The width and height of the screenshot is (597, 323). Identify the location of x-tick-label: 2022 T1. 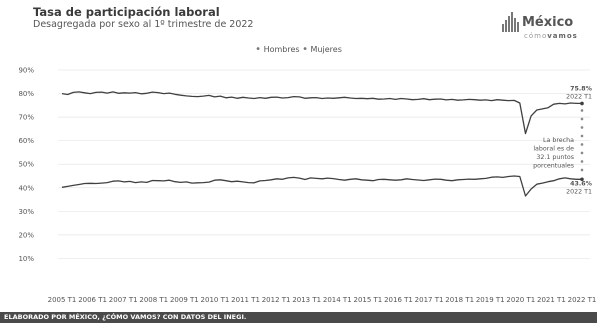
(582, 300).